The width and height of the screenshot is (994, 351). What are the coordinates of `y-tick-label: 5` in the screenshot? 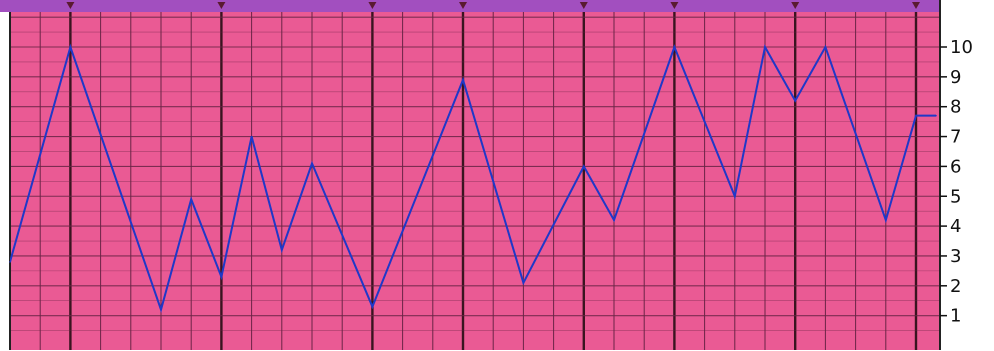 It's located at (955, 196).